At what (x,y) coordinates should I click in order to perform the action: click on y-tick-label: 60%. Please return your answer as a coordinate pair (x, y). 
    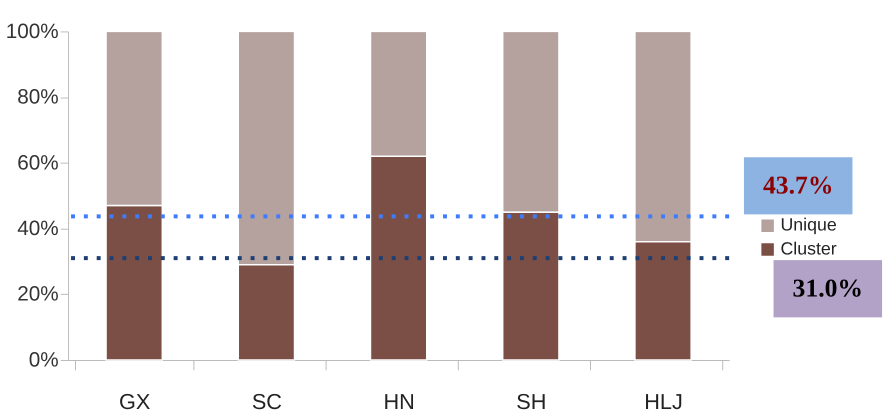
    Looking at the image, I should click on (38, 162).